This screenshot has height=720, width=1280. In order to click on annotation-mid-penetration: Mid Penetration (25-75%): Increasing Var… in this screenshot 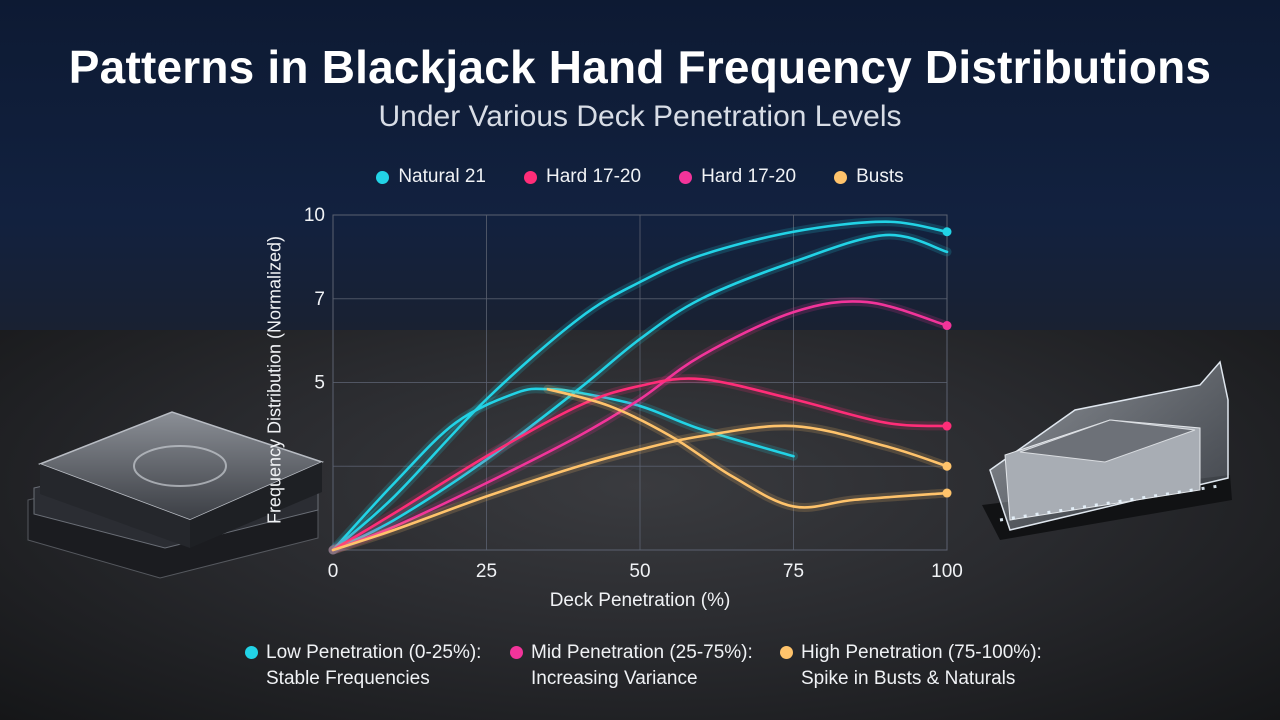, I will do `click(631, 666)`.